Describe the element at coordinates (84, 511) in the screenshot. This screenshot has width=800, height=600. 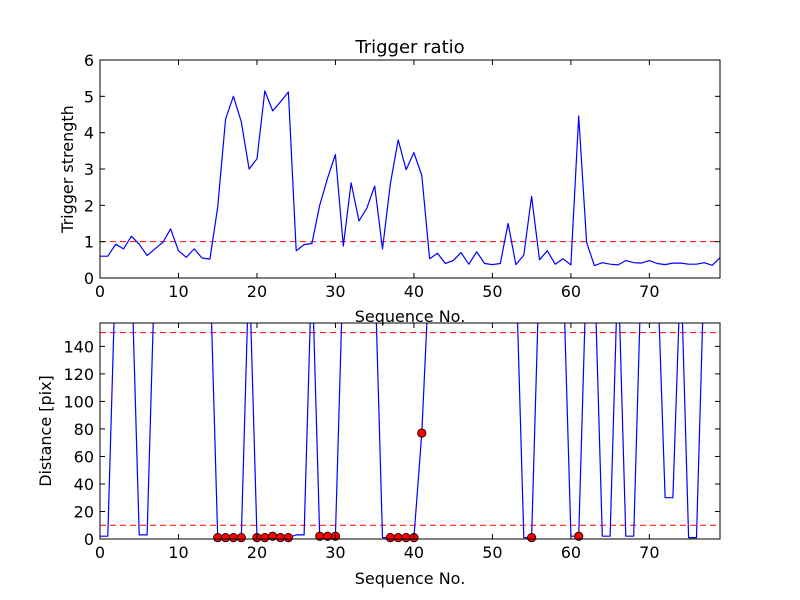
I see `y-tick-label: 20` at that location.